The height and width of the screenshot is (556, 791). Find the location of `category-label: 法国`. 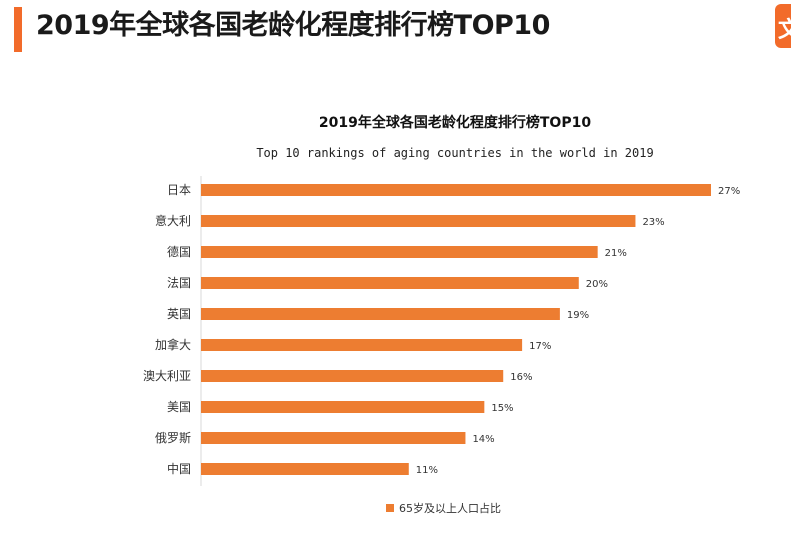

category-label: 法国 is located at coordinates (179, 283).